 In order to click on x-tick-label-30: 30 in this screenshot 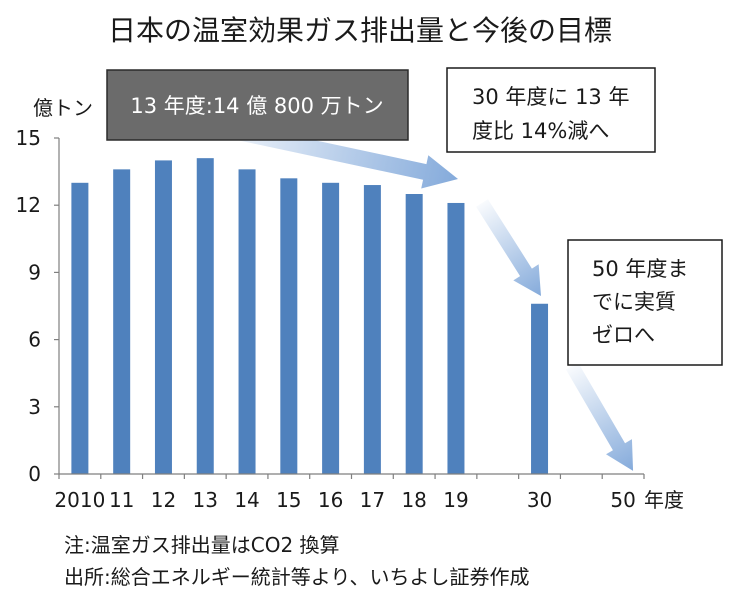, I will do `click(539, 500)`.